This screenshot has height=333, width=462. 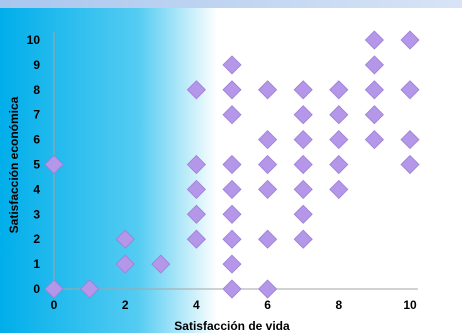 What do you see at coordinates (14, 164) in the screenshot?
I see `y-axis-title: Satisfacción económica` at bounding box center [14, 164].